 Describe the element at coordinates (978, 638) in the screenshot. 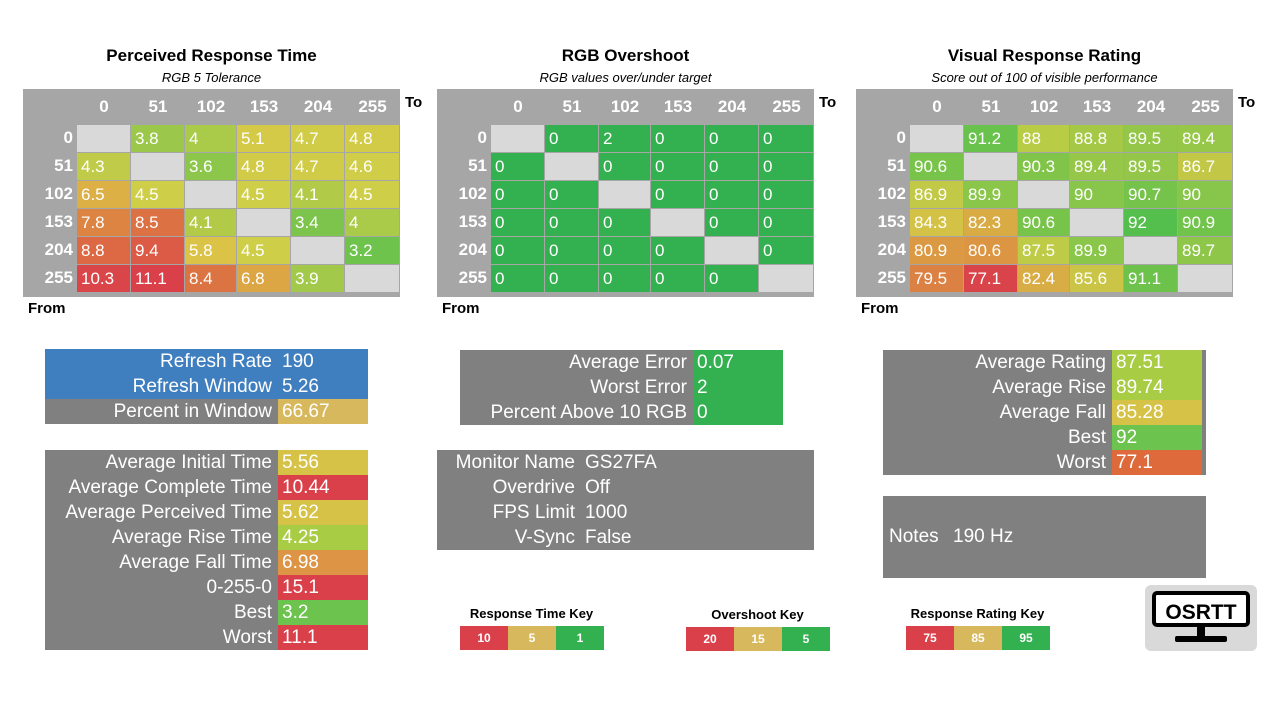

I see `key-swatch: 85` at that location.